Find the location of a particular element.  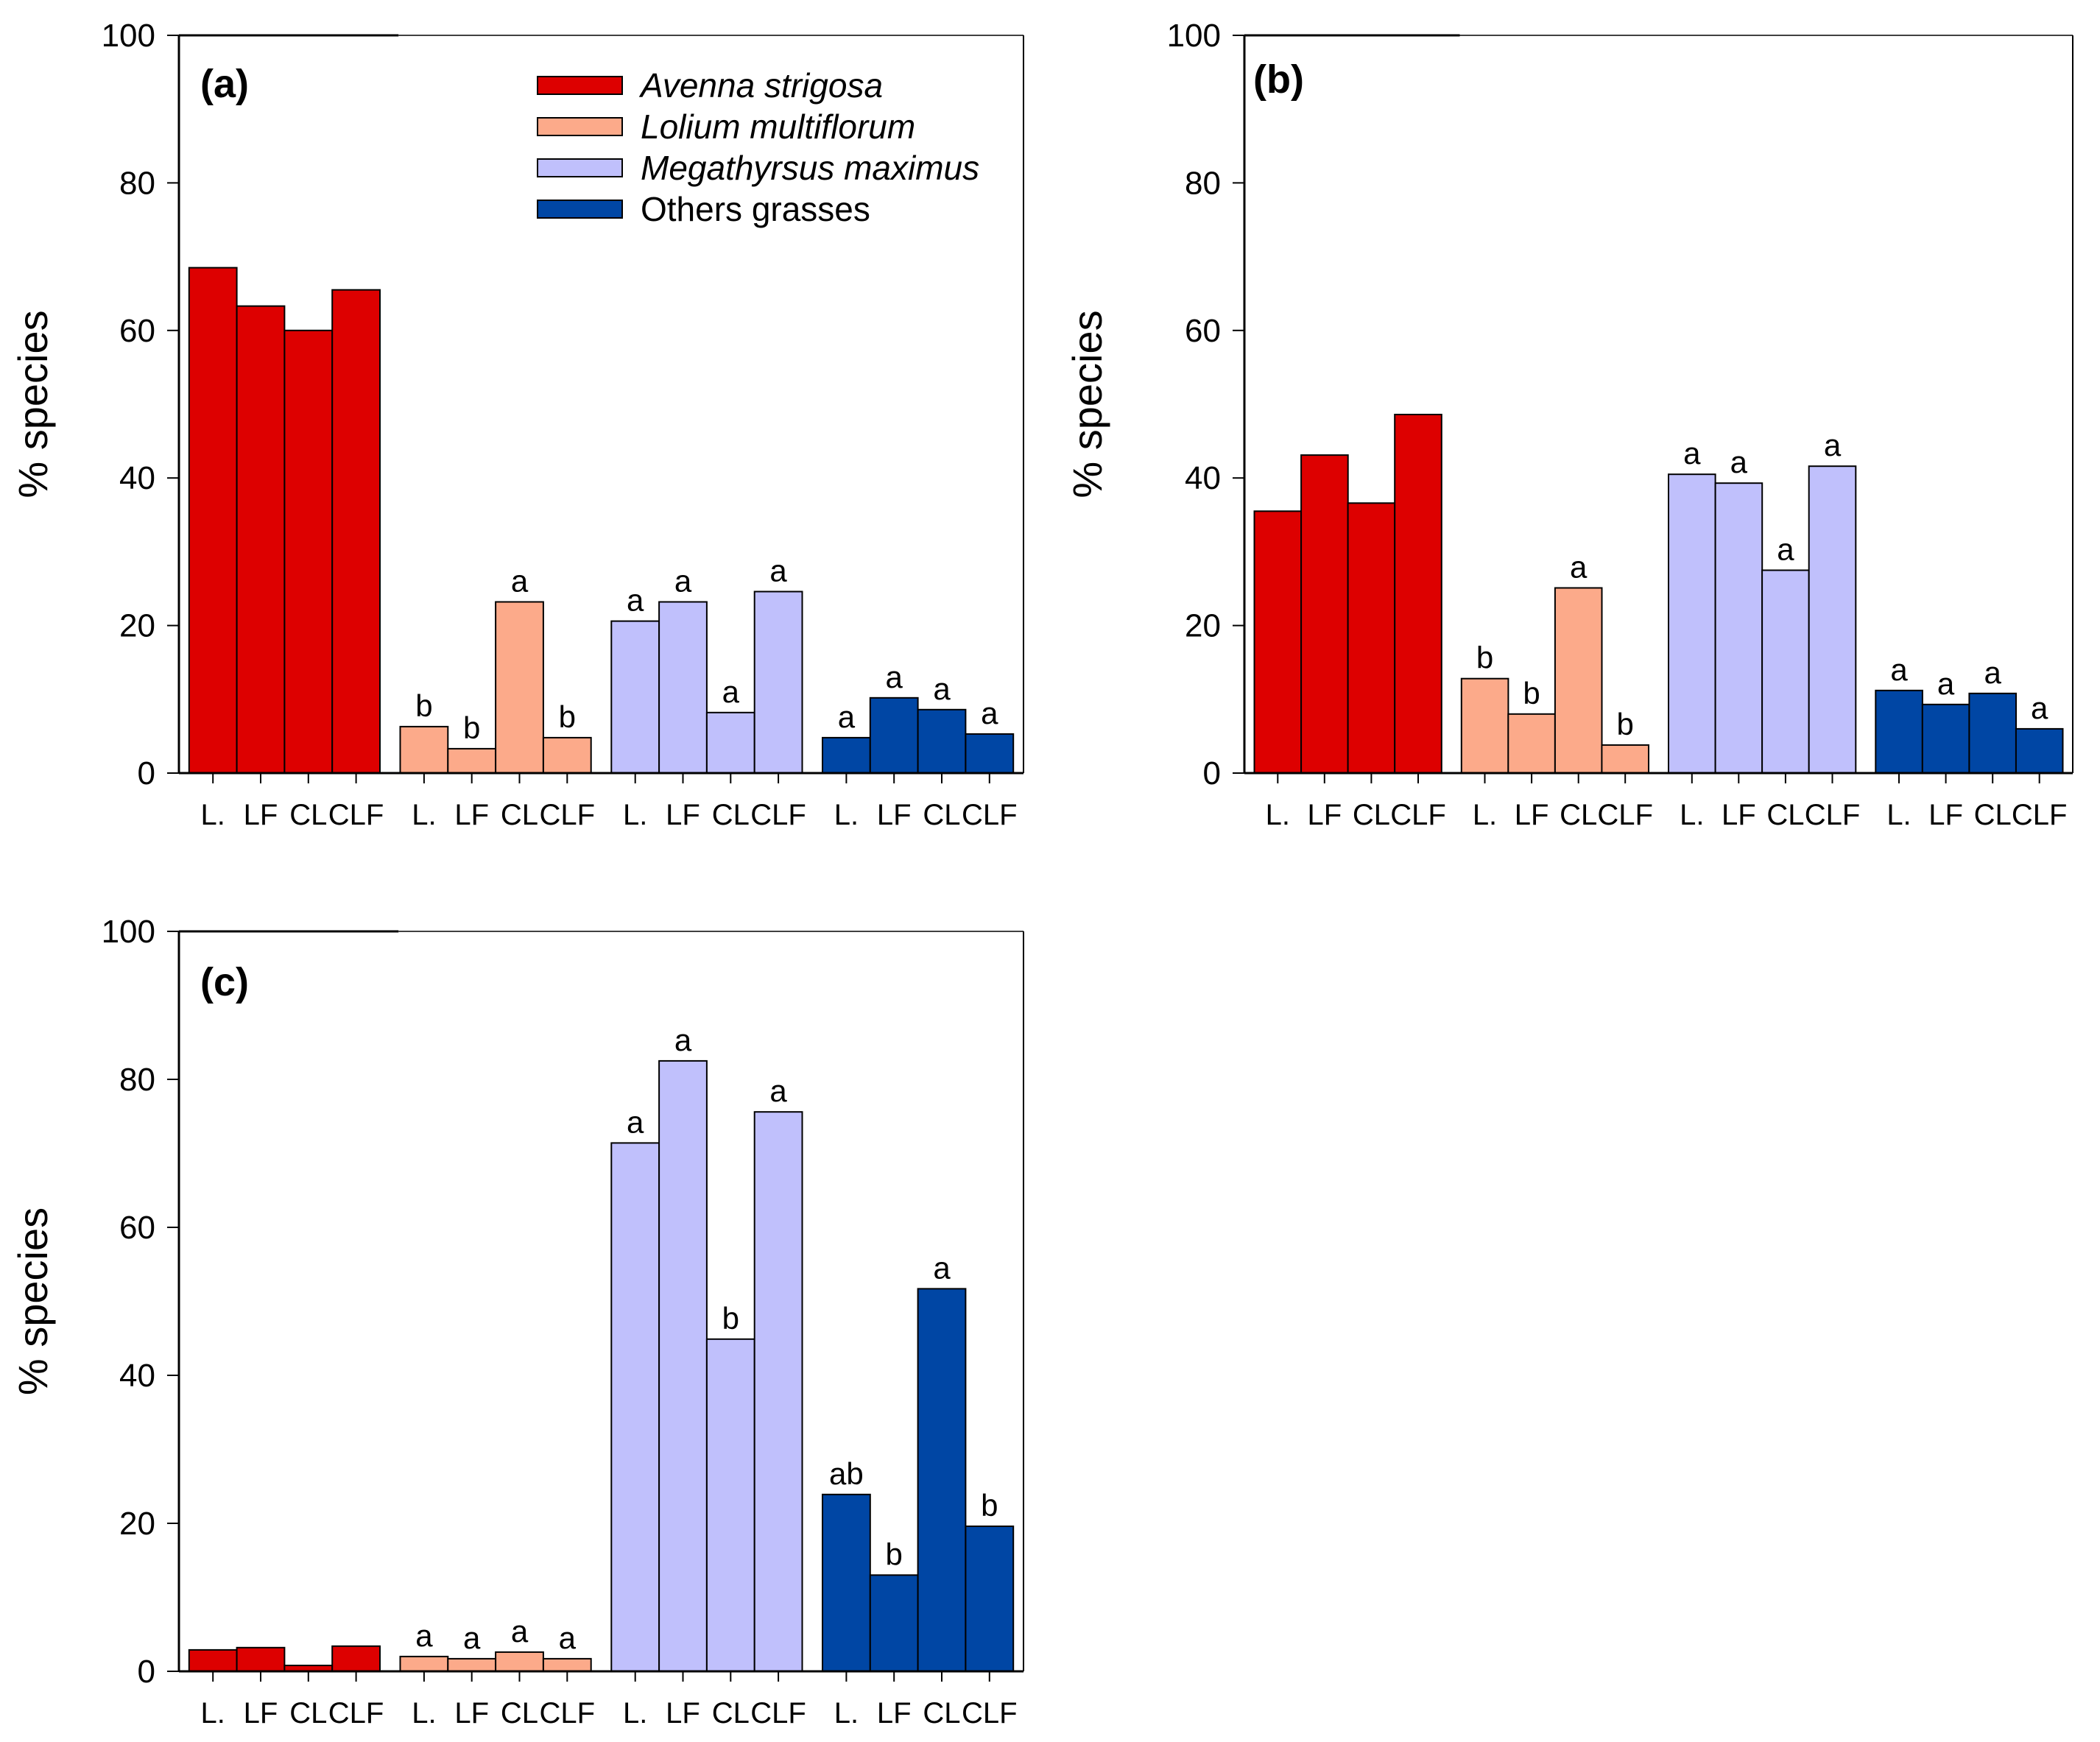

y-tick-label: 80 is located at coordinates (137, 1080).